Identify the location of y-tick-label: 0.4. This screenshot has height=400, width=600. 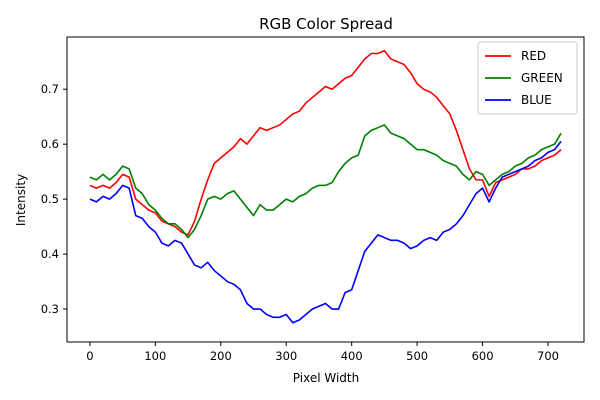
(50, 254).